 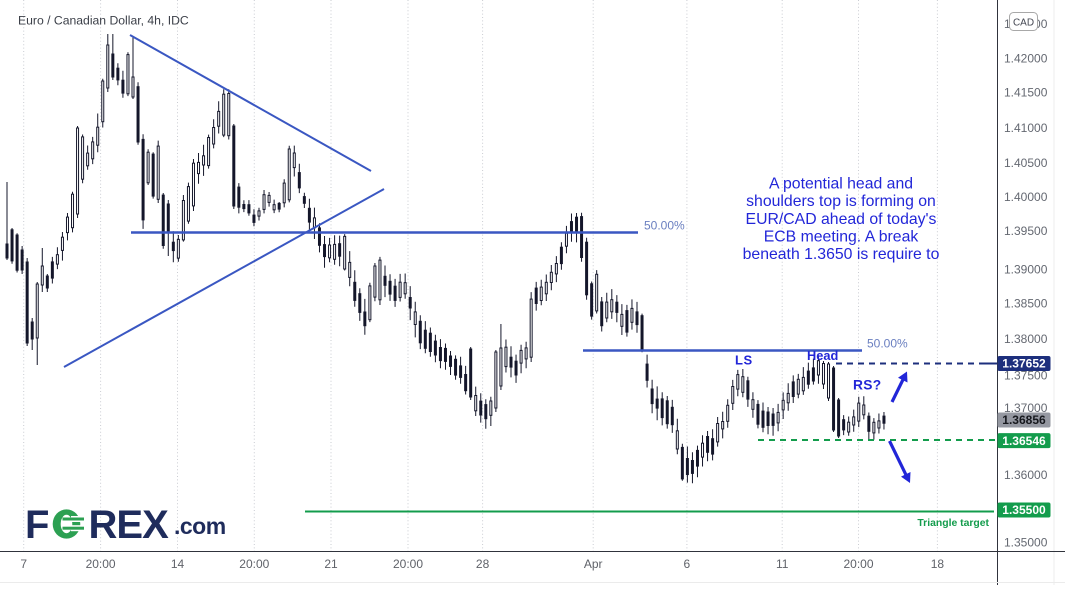 I want to click on svg-text: Triangle target, so click(x=953, y=523).